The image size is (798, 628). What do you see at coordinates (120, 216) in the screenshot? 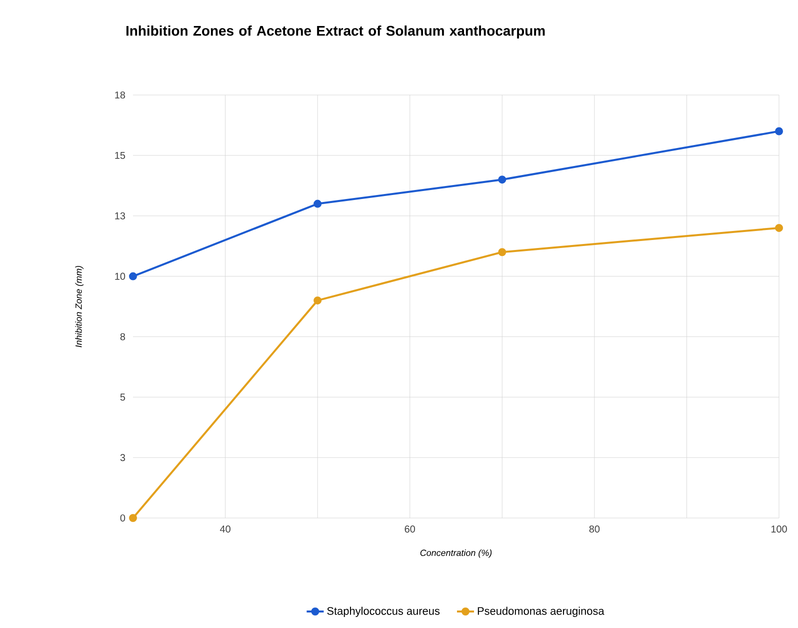
I see `y-tick-label: 13` at bounding box center [120, 216].